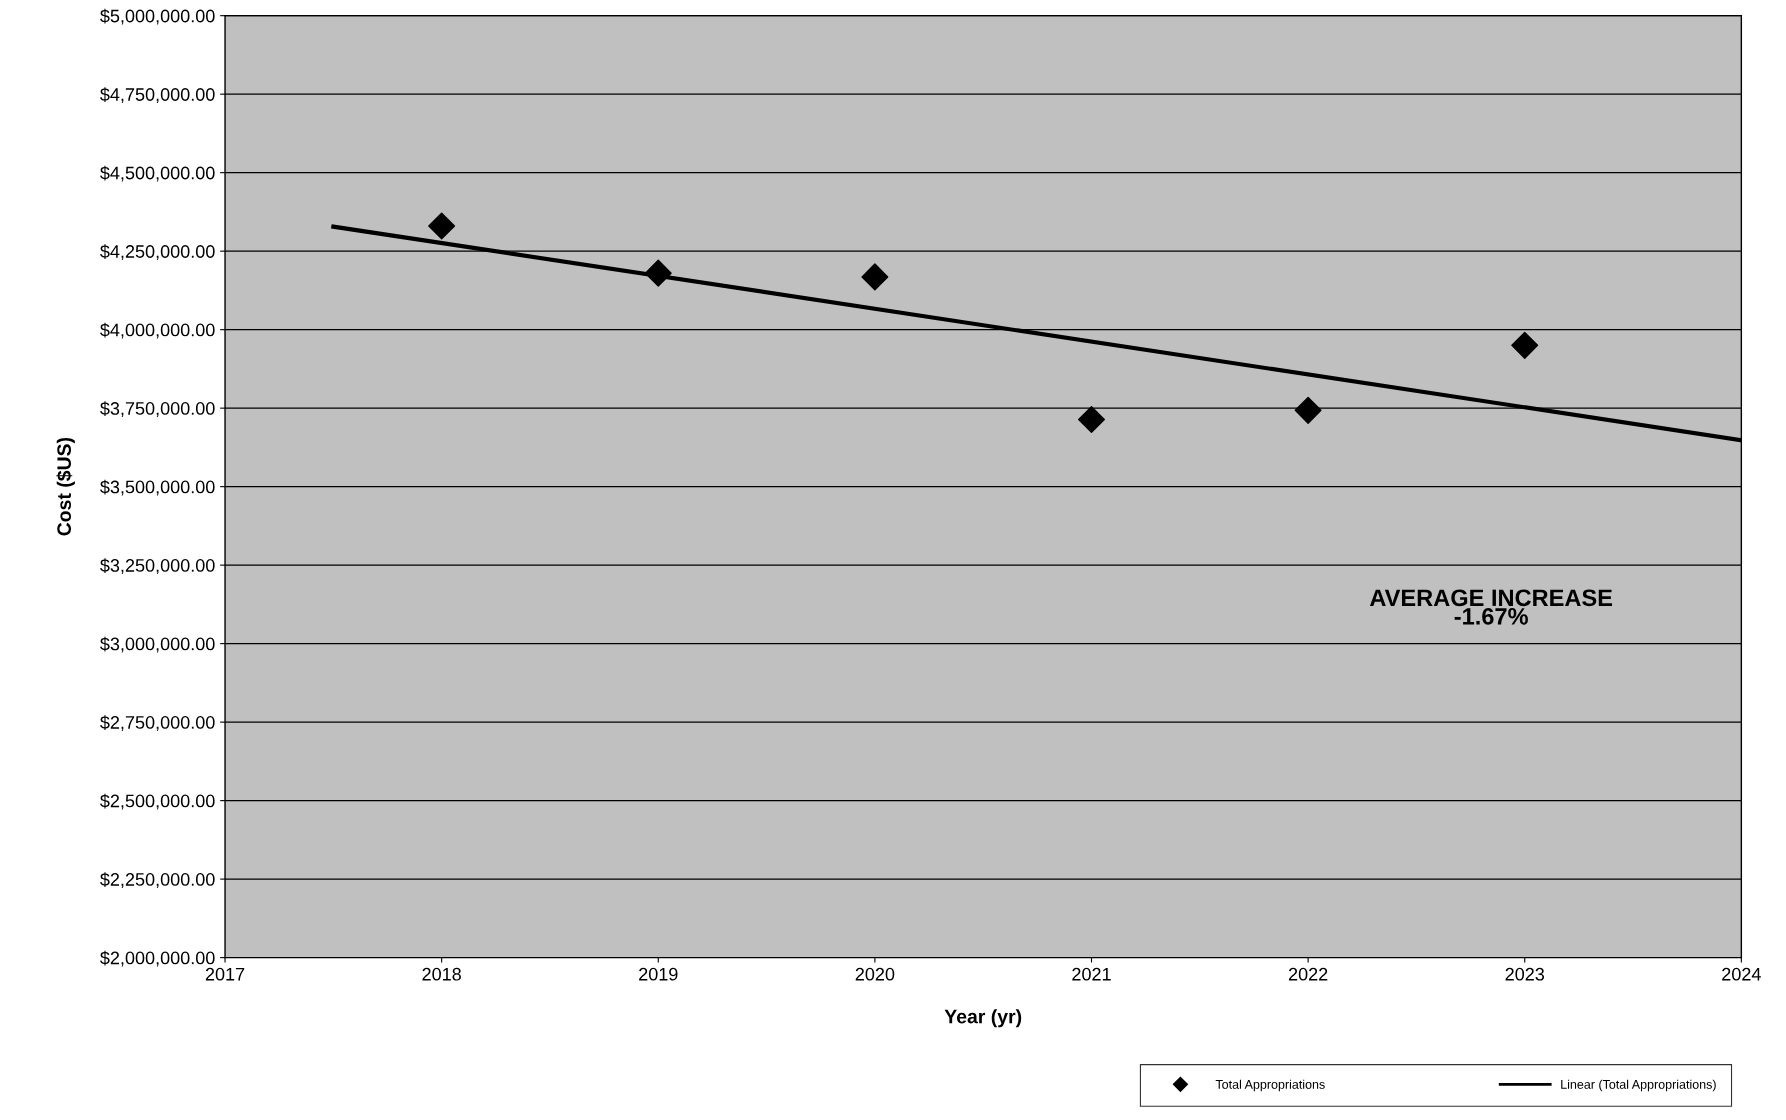 This screenshot has width=1786, height=1120. What do you see at coordinates (1270, 1085) in the screenshot?
I see `legend-label: Total Appropriations` at bounding box center [1270, 1085].